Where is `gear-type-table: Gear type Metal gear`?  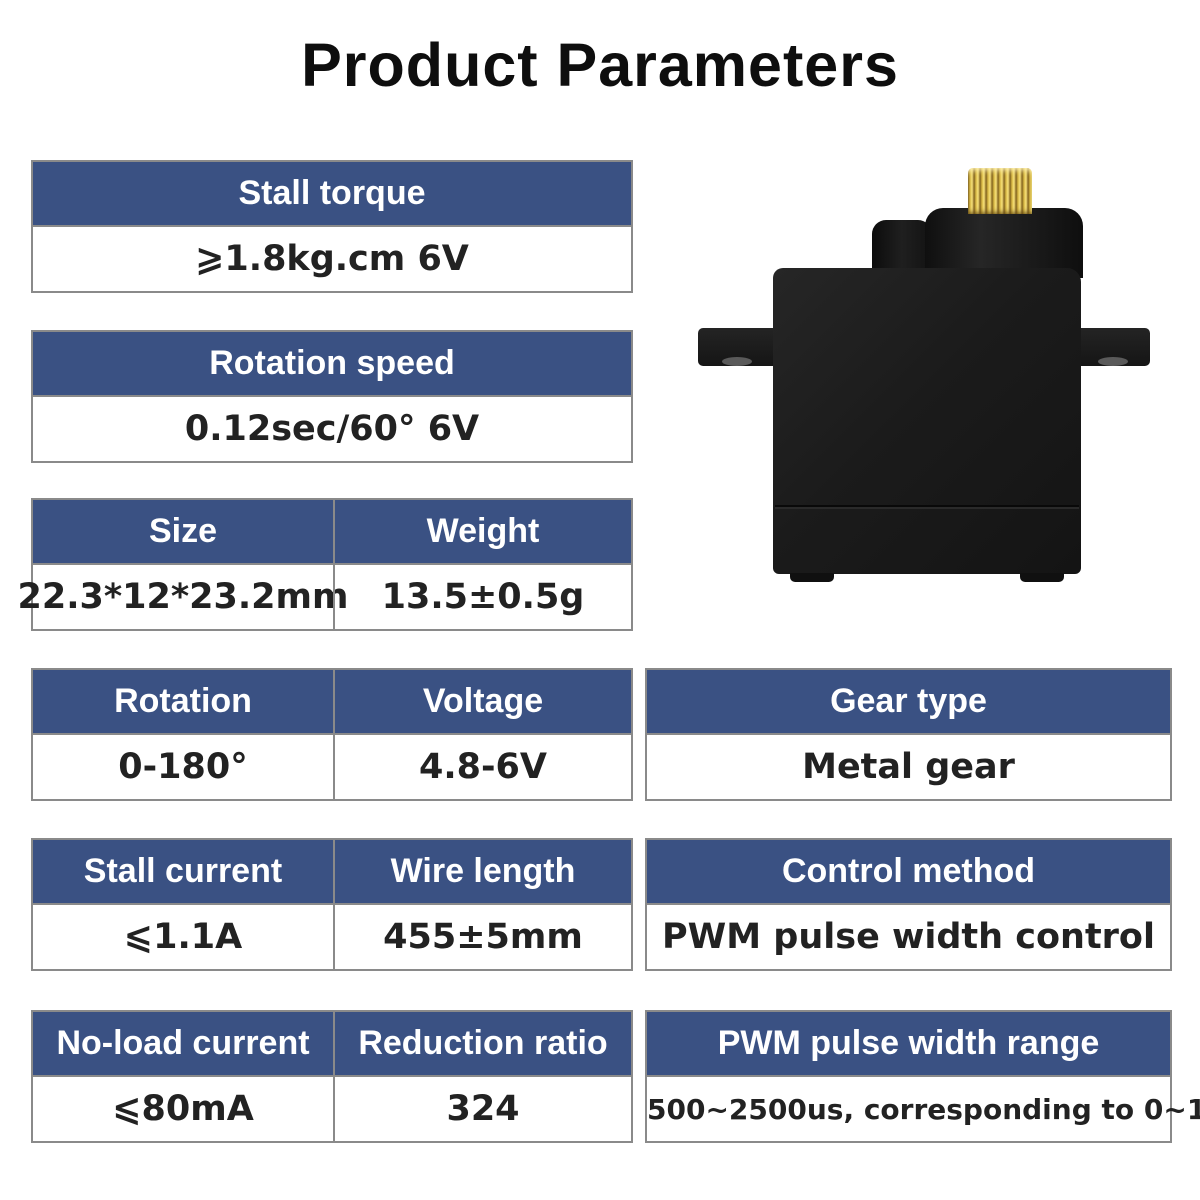
gear-type-table: Gear type Metal gear is located at coordinates (908, 734).